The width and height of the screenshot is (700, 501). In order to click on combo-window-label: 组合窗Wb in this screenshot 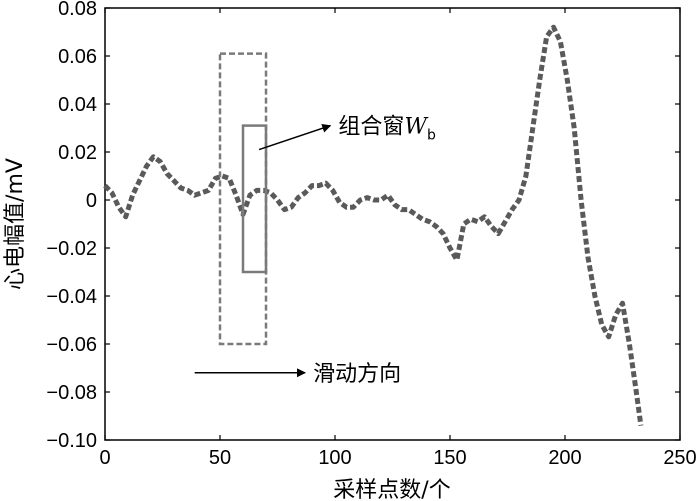, I will do `click(387, 129)`.